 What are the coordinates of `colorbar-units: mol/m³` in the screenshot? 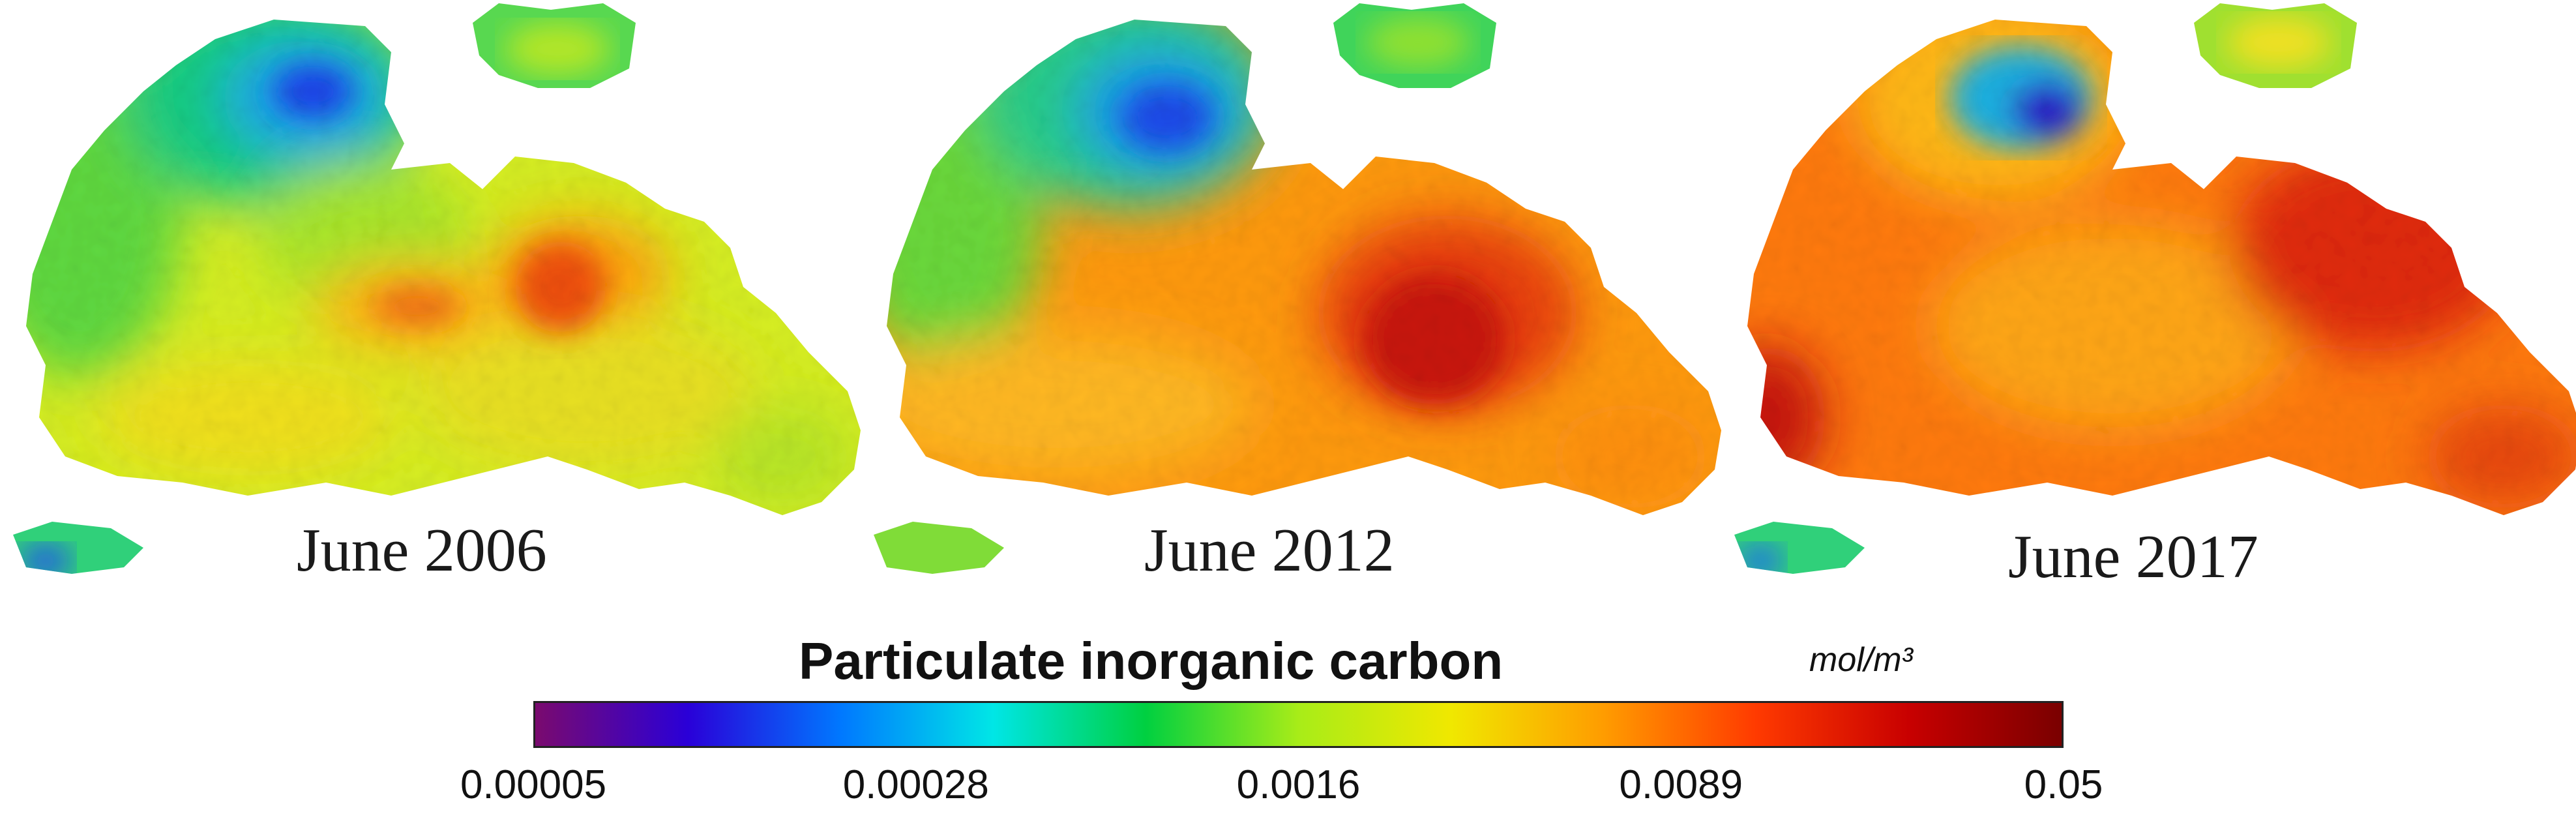 It's located at (1861, 660).